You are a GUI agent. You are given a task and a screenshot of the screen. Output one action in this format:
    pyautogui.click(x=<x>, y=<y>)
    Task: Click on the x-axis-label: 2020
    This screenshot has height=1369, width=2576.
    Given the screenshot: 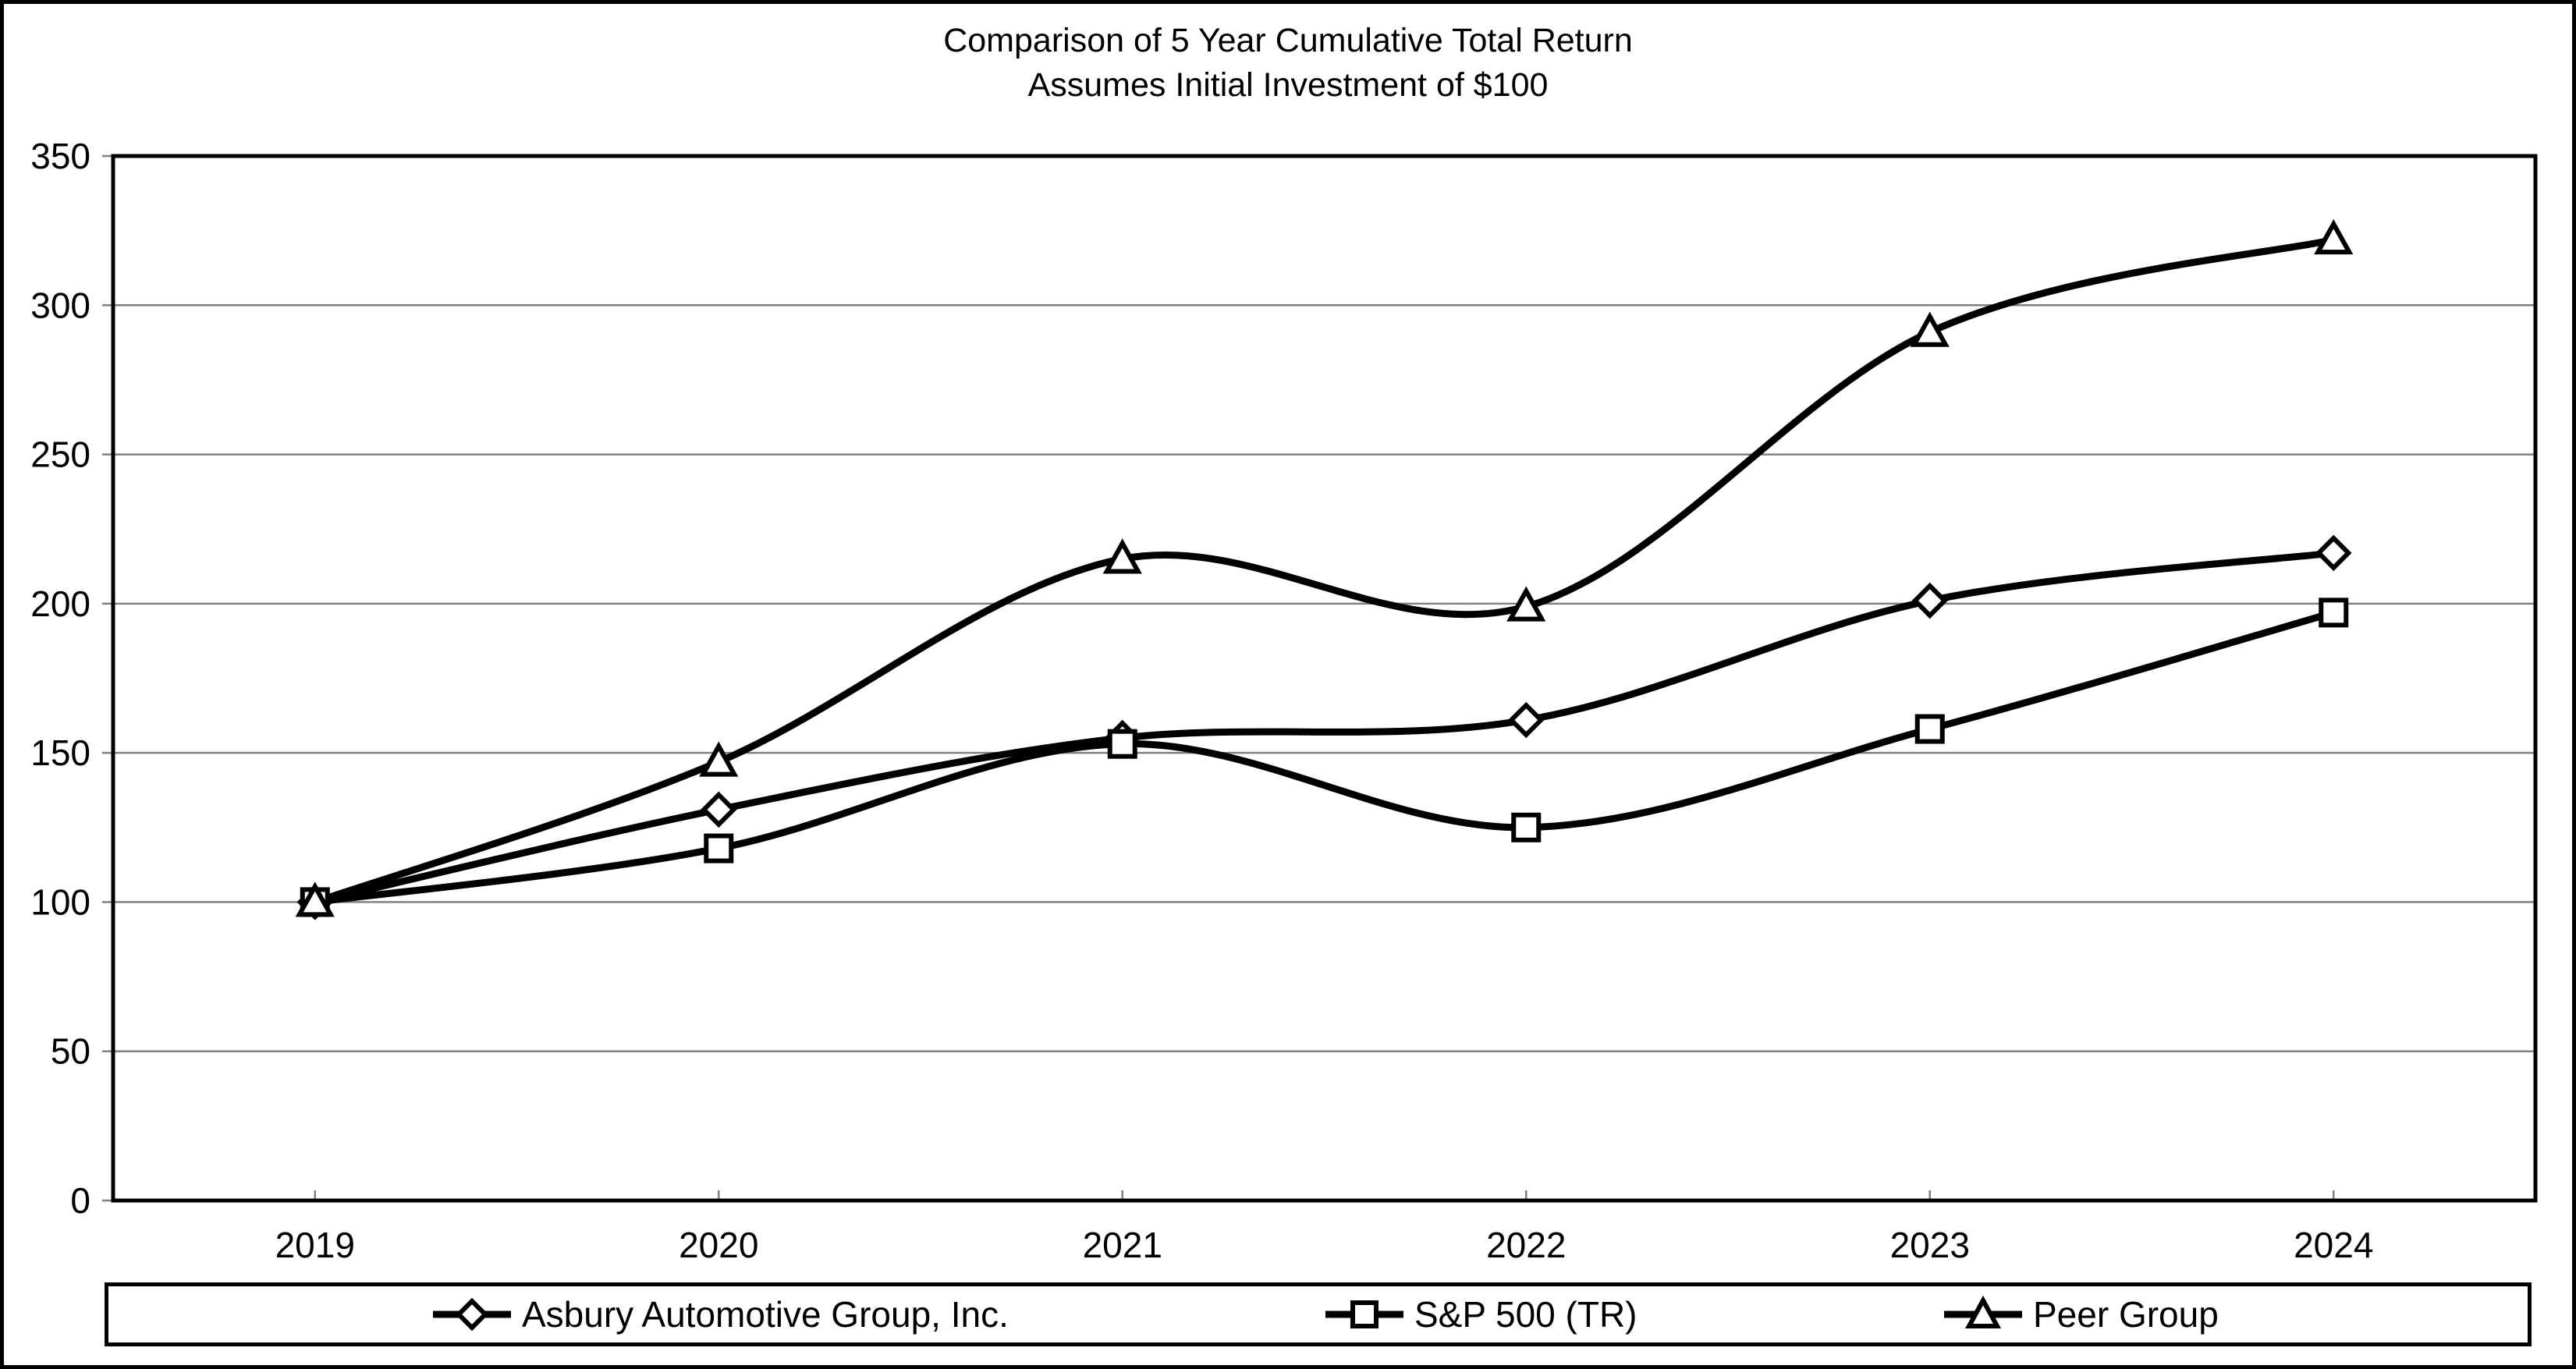 What is the action you would take?
    pyautogui.click(x=718, y=1245)
    